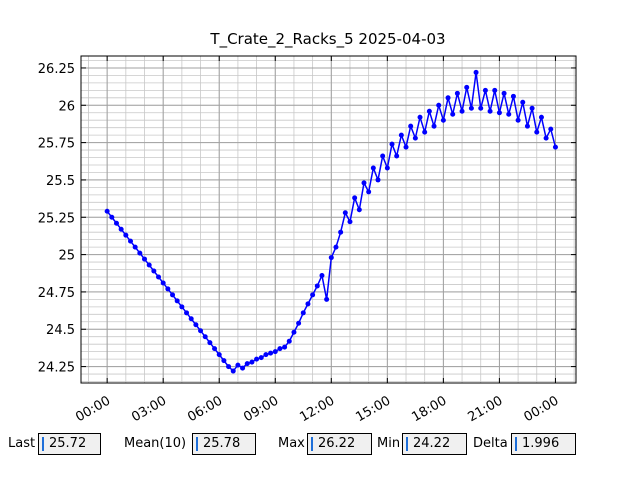 This screenshot has height=480, width=640. Describe the element at coordinates (339, 444) in the screenshot. I see `stat-field: 26.22` at that location.